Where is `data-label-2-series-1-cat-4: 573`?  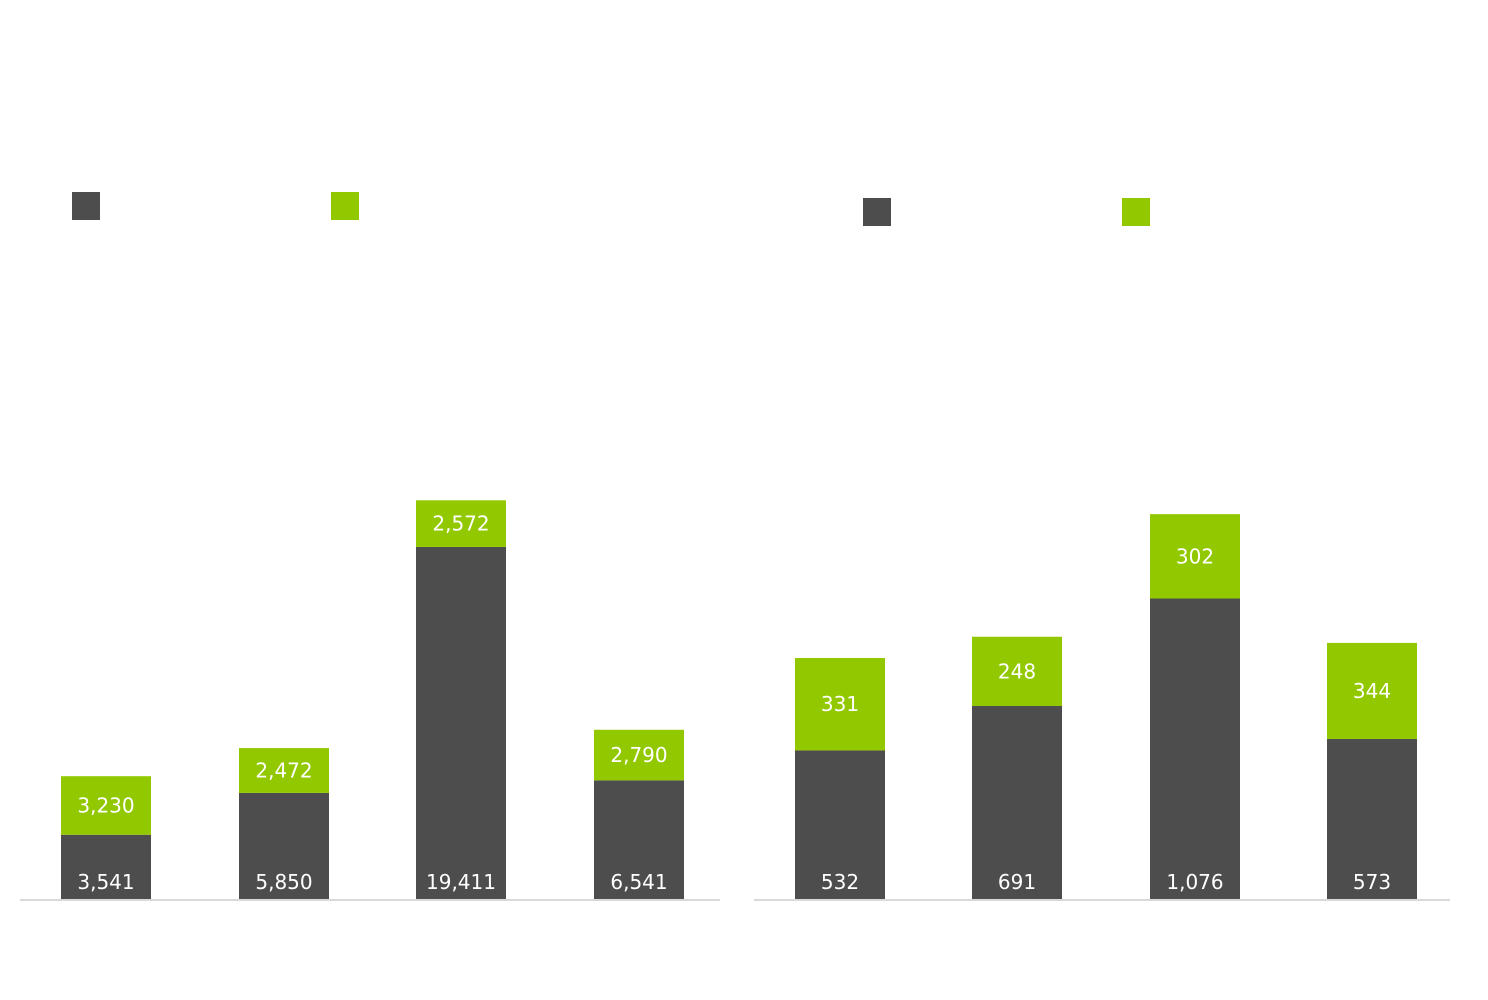
data-label-2-series-1-cat-4: 573 is located at coordinates (1372, 882).